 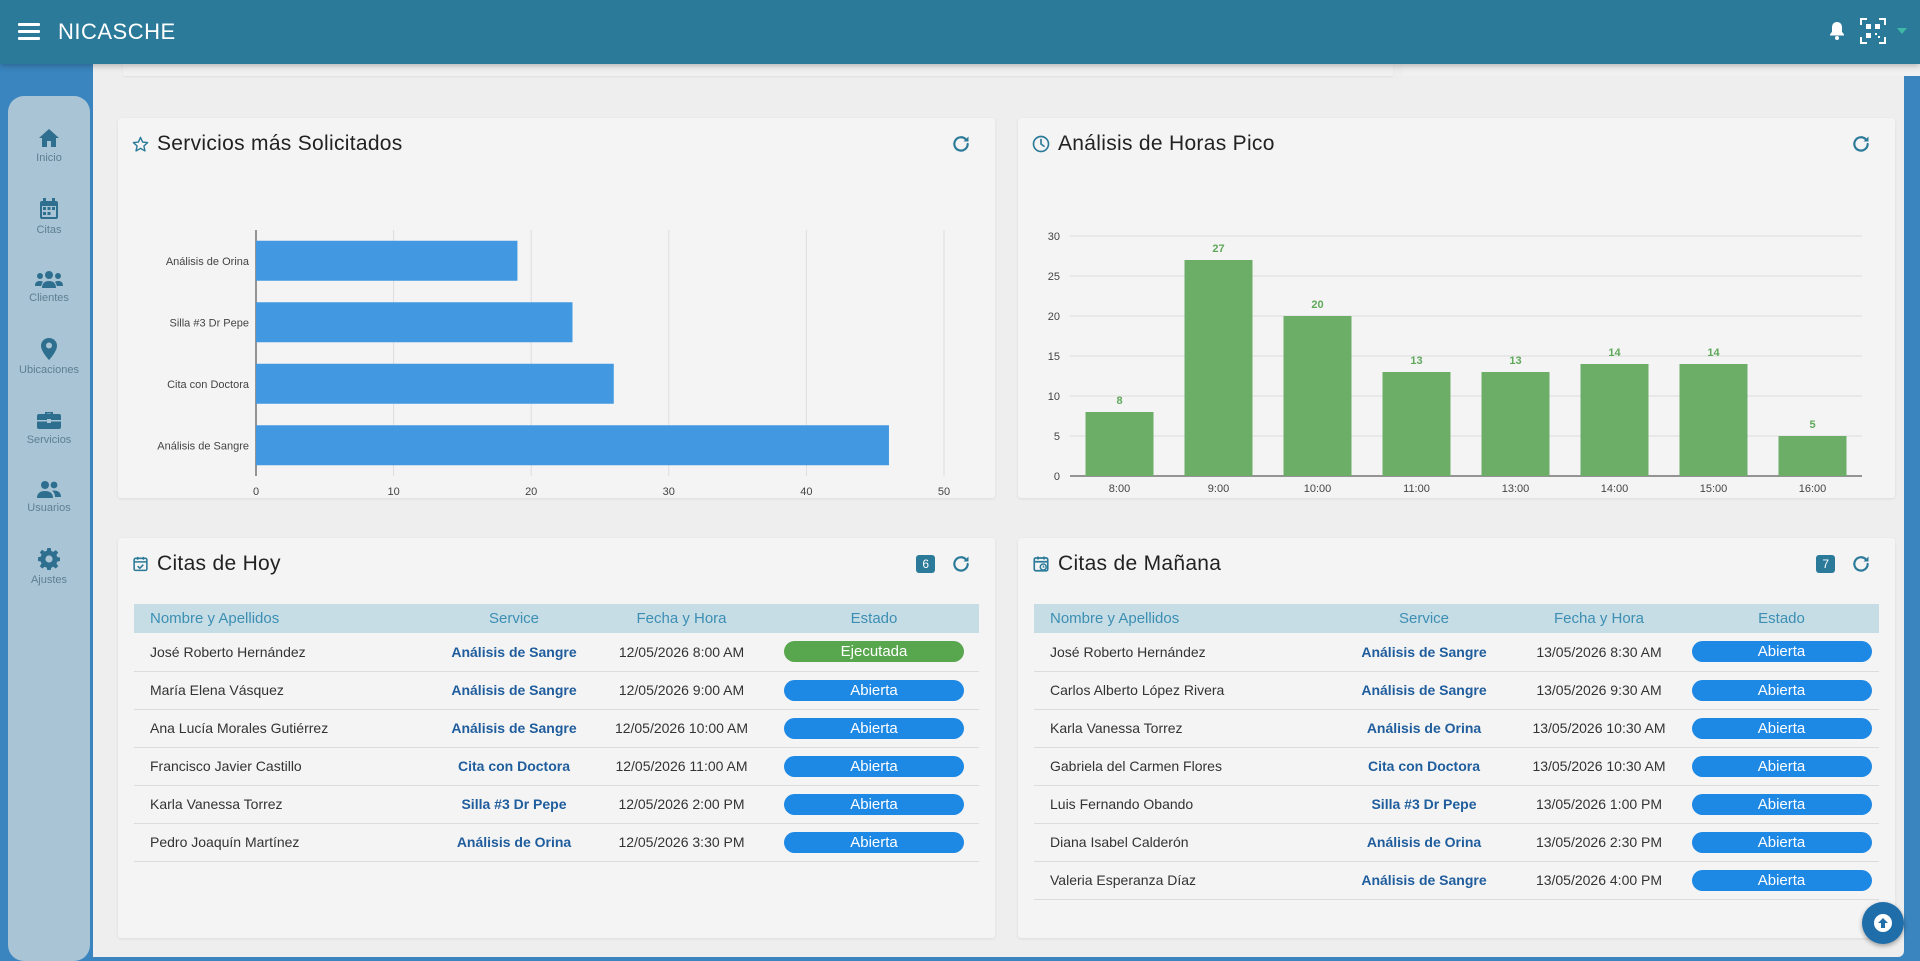 What do you see at coordinates (1184, 652) in the screenshot?
I see `client-name-cell: José Roberto Hernández` at bounding box center [1184, 652].